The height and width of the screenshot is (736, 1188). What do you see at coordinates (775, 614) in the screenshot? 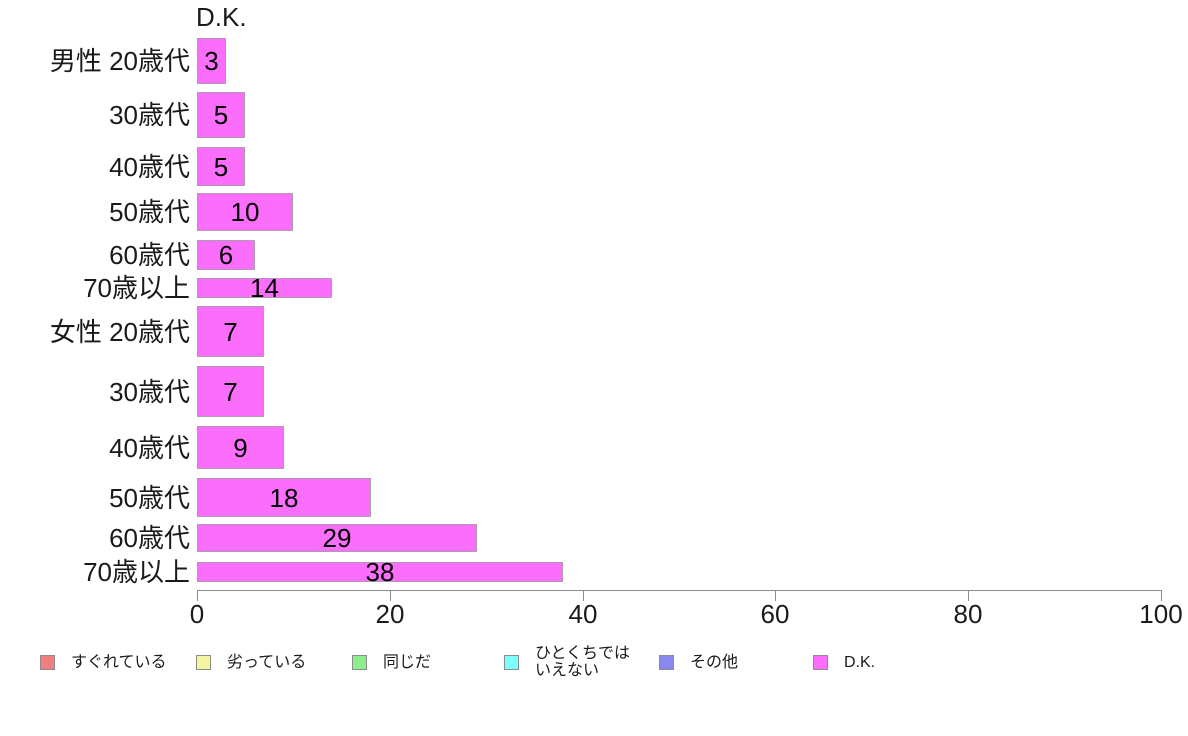
I see `x-tick-label: 60` at bounding box center [775, 614].